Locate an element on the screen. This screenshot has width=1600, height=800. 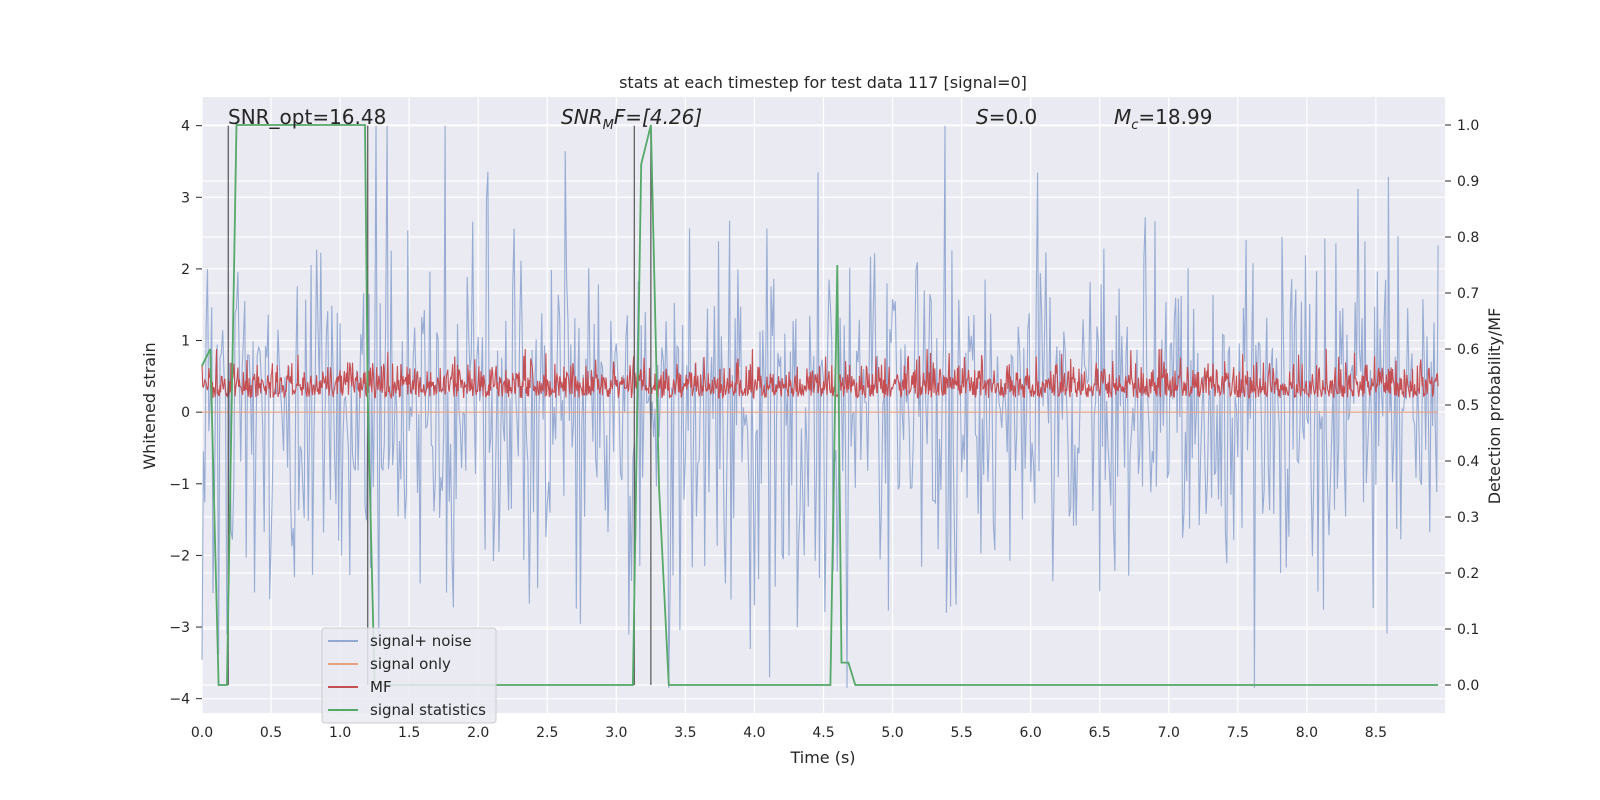
legend-label-signal-statistics: signal statistics is located at coordinates (428, 710).